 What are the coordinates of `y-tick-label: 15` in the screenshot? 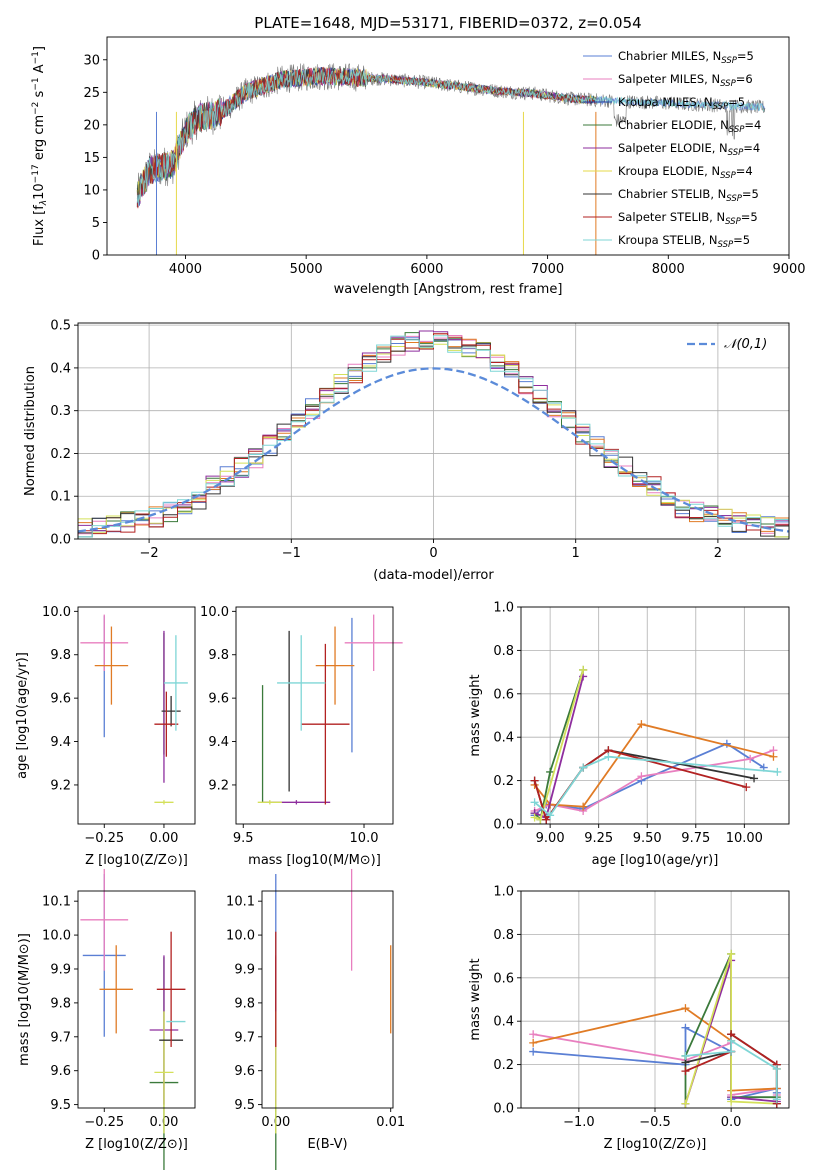 It's located at (91, 158).